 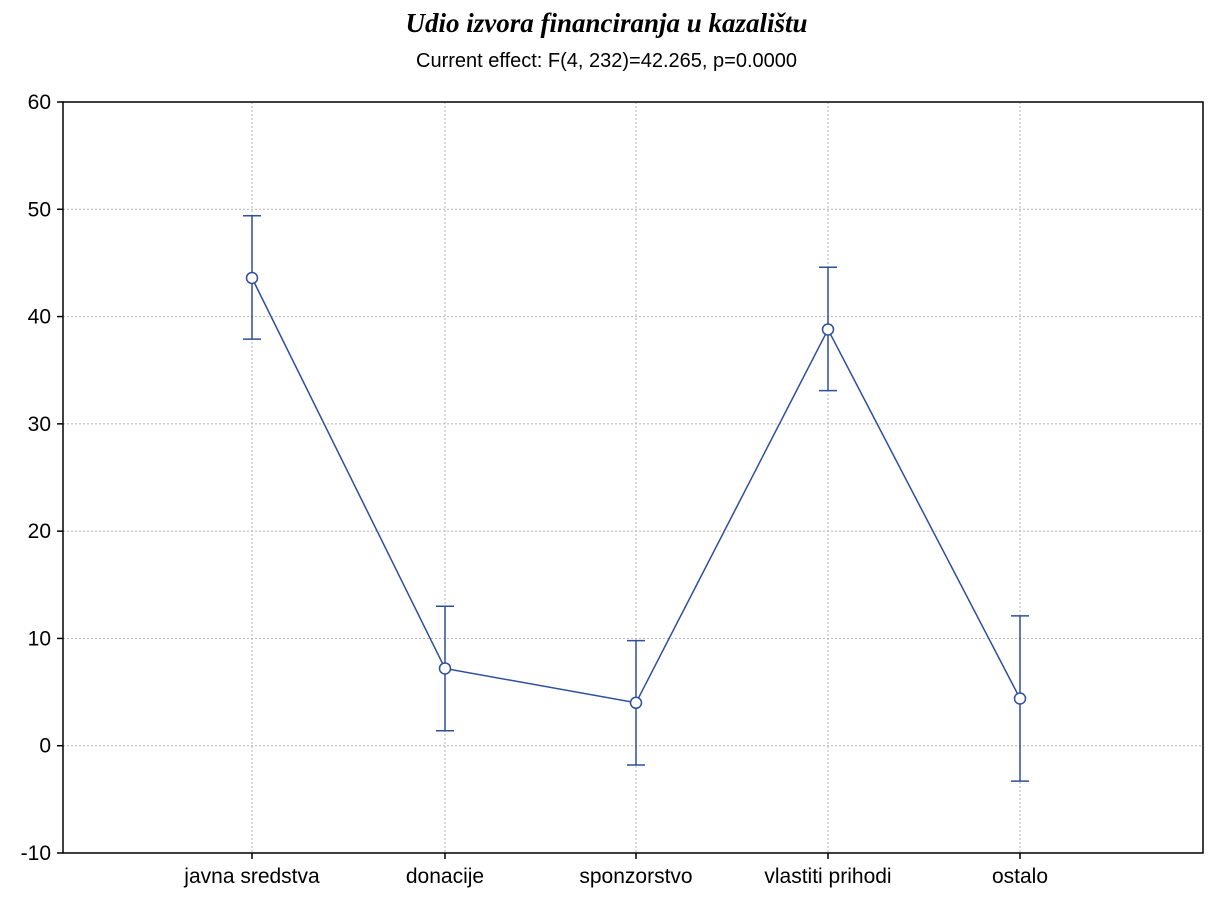 What do you see at coordinates (635, 876) in the screenshot?
I see `x-tick-label: sponzorstvo` at bounding box center [635, 876].